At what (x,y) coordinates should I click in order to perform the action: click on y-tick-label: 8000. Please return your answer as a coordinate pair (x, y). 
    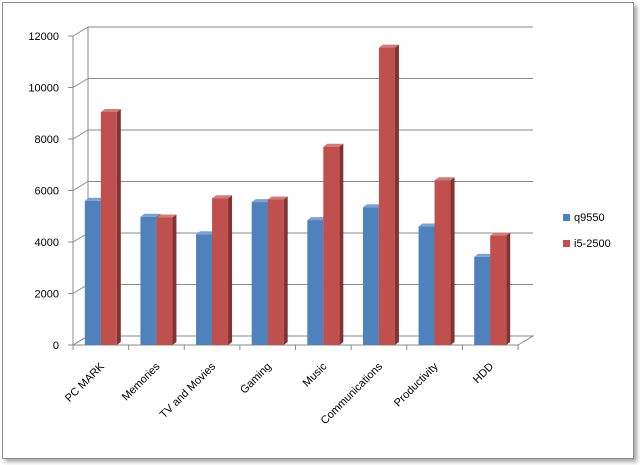
    Looking at the image, I should click on (47, 140).